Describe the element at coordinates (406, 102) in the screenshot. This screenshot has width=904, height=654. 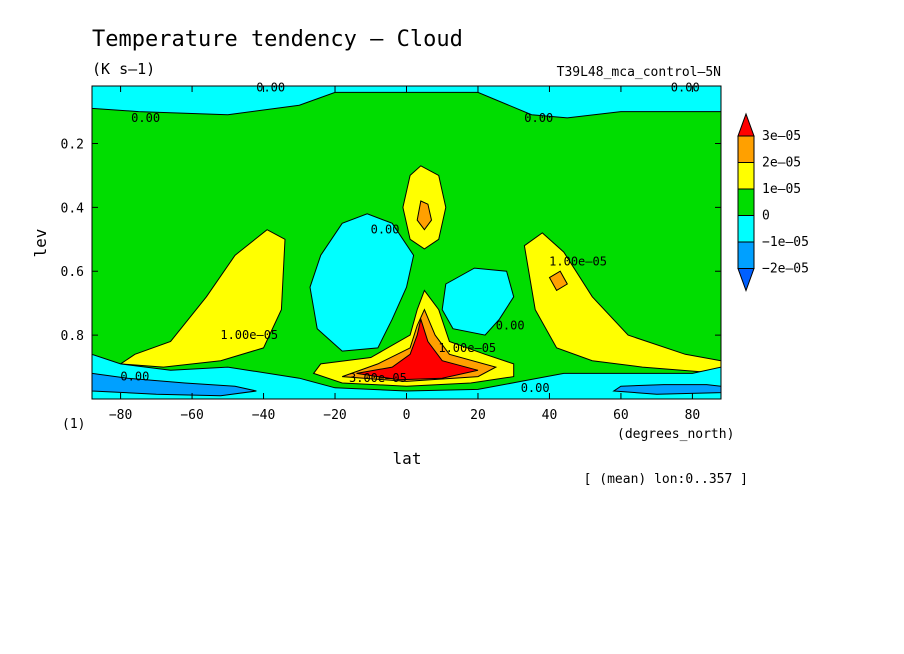
I see `contour-region-upper-negative` at that location.